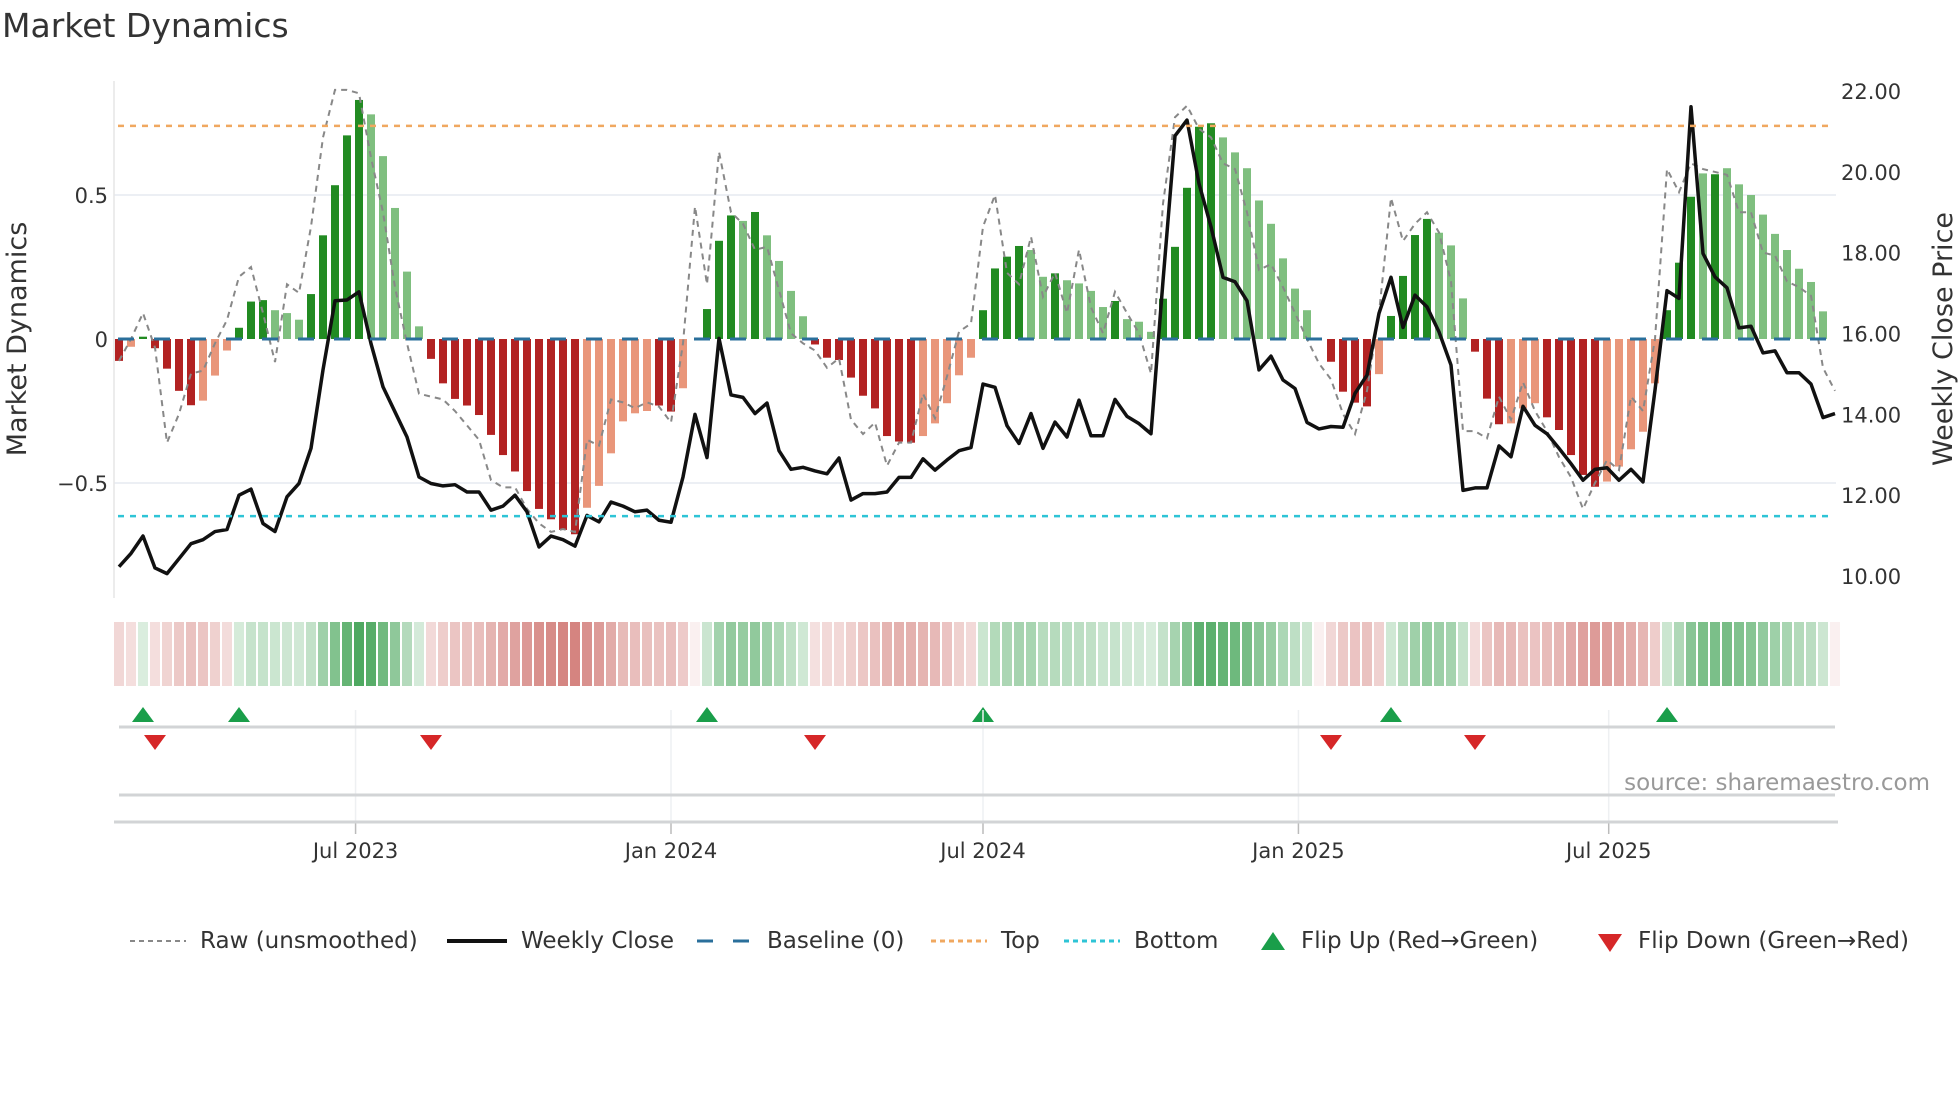 This screenshot has height=1102, width=1960. I want to click on y-tick-label: −0.5, so click(82, 484).